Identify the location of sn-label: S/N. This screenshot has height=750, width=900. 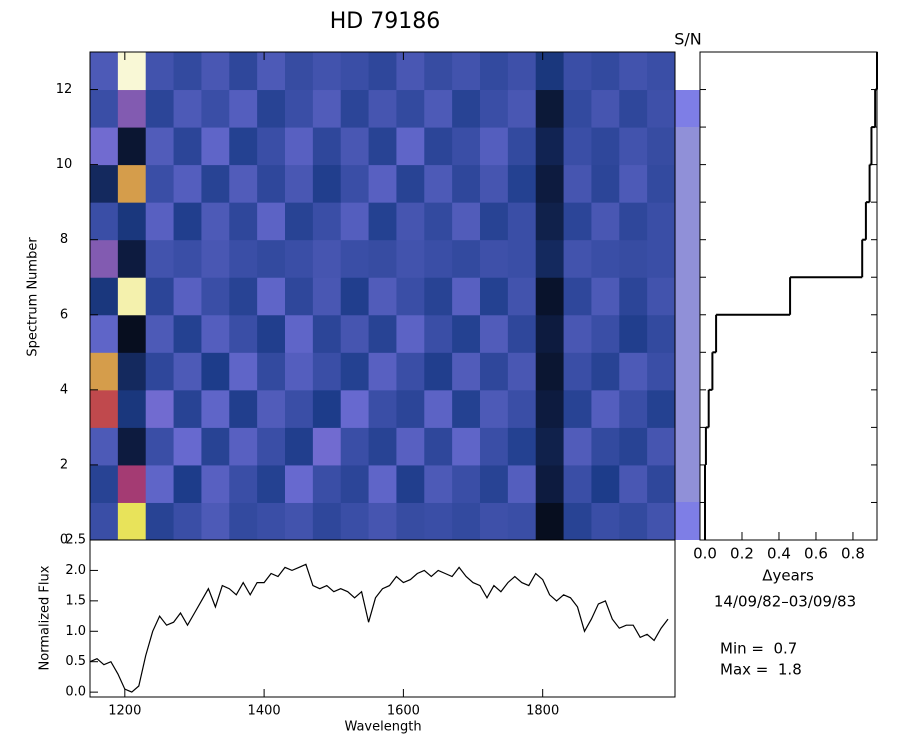
(688, 39).